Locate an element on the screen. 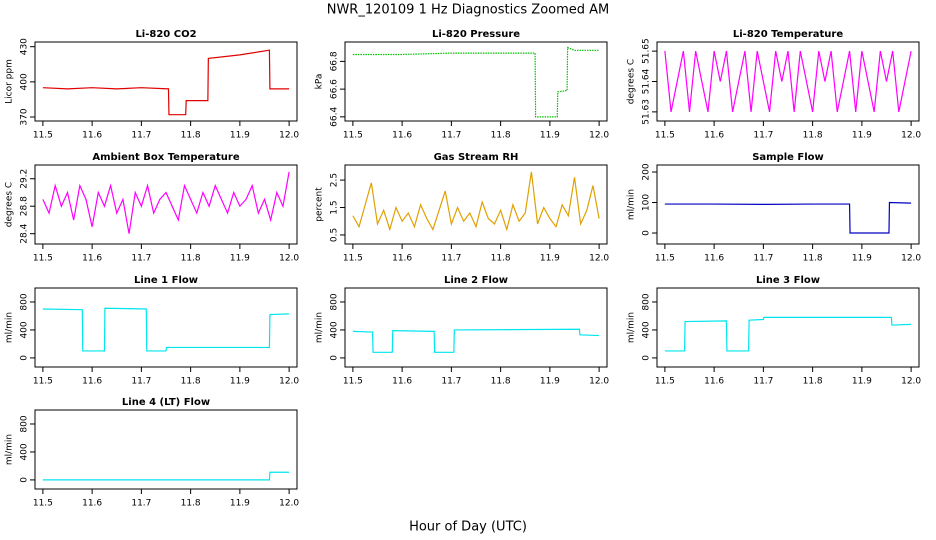 The image size is (936, 540). x-axis-label: Hour of Day (UTC) is located at coordinates (468, 527).